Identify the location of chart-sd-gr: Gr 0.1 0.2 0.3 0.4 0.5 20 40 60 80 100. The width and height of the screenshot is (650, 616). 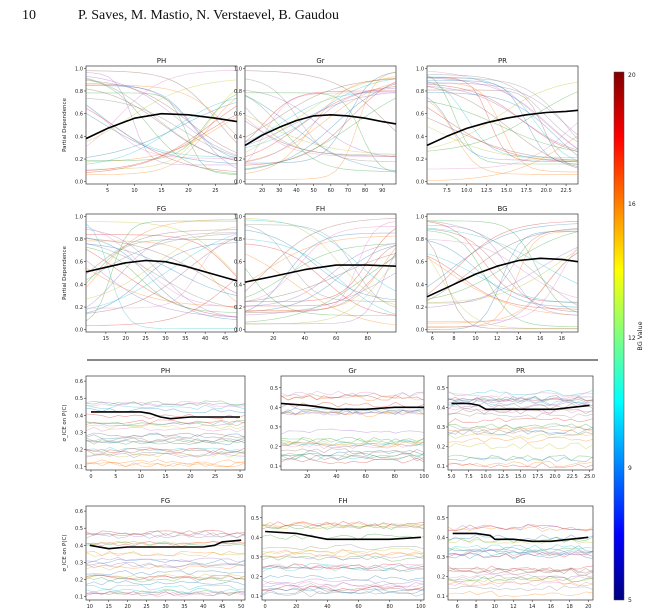
(349, 423).